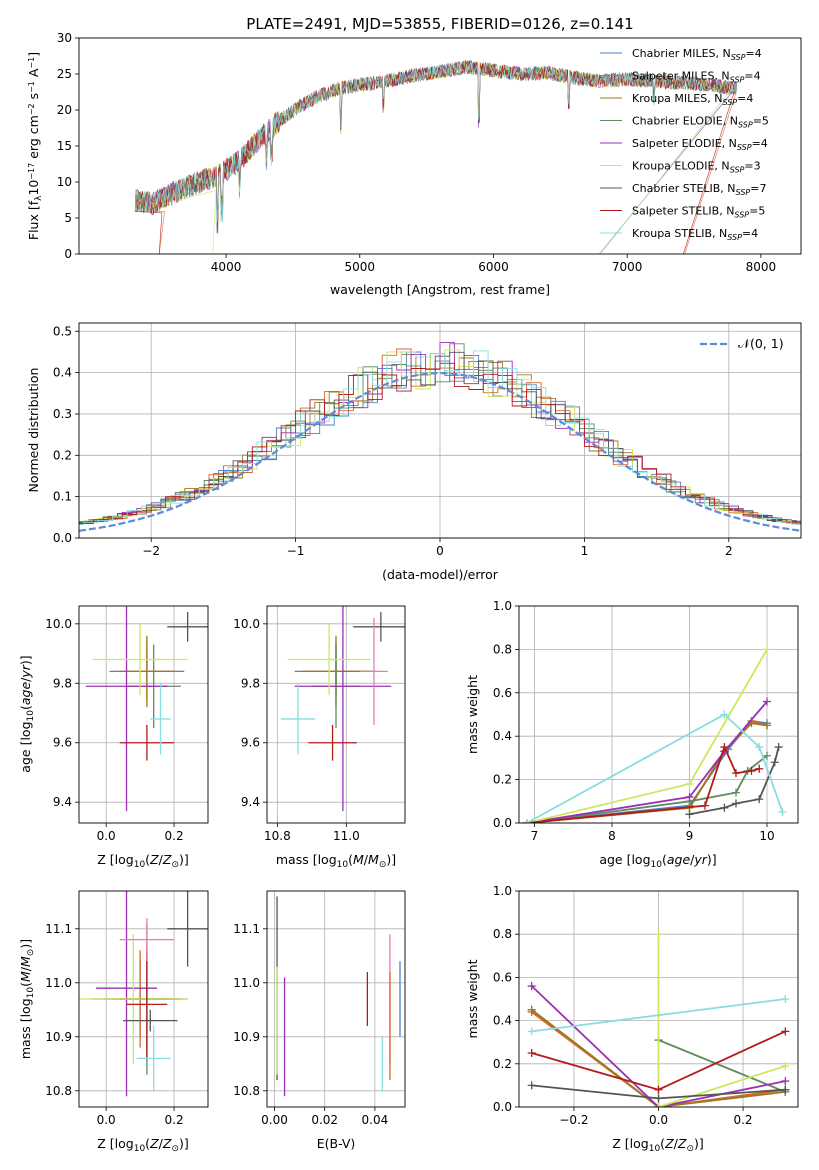 This screenshot has height=1170, width=819. Describe the element at coordinates (761, 267) in the screenshot. I see `x-tick-label: 8000` at that location.